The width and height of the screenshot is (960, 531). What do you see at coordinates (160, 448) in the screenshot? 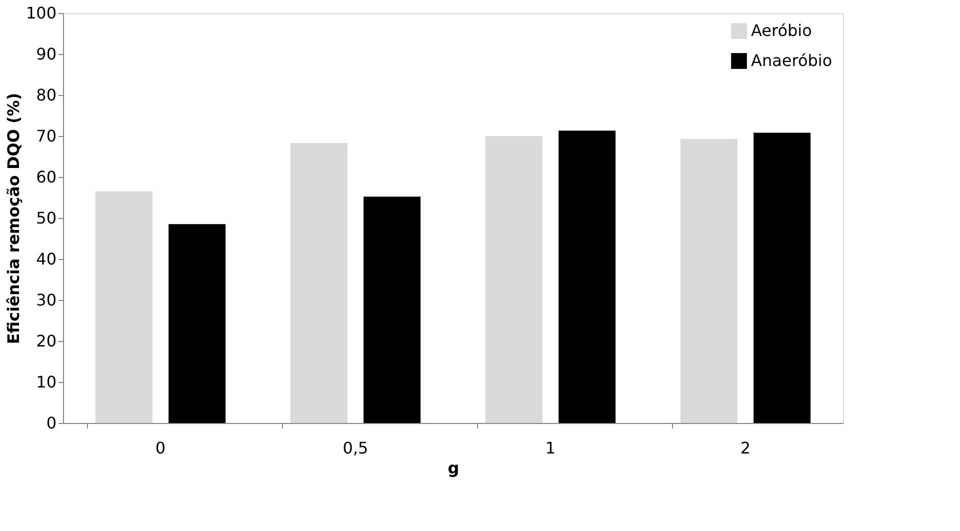
I see `x-tick-label: 0` at bounding box center [160, 448].